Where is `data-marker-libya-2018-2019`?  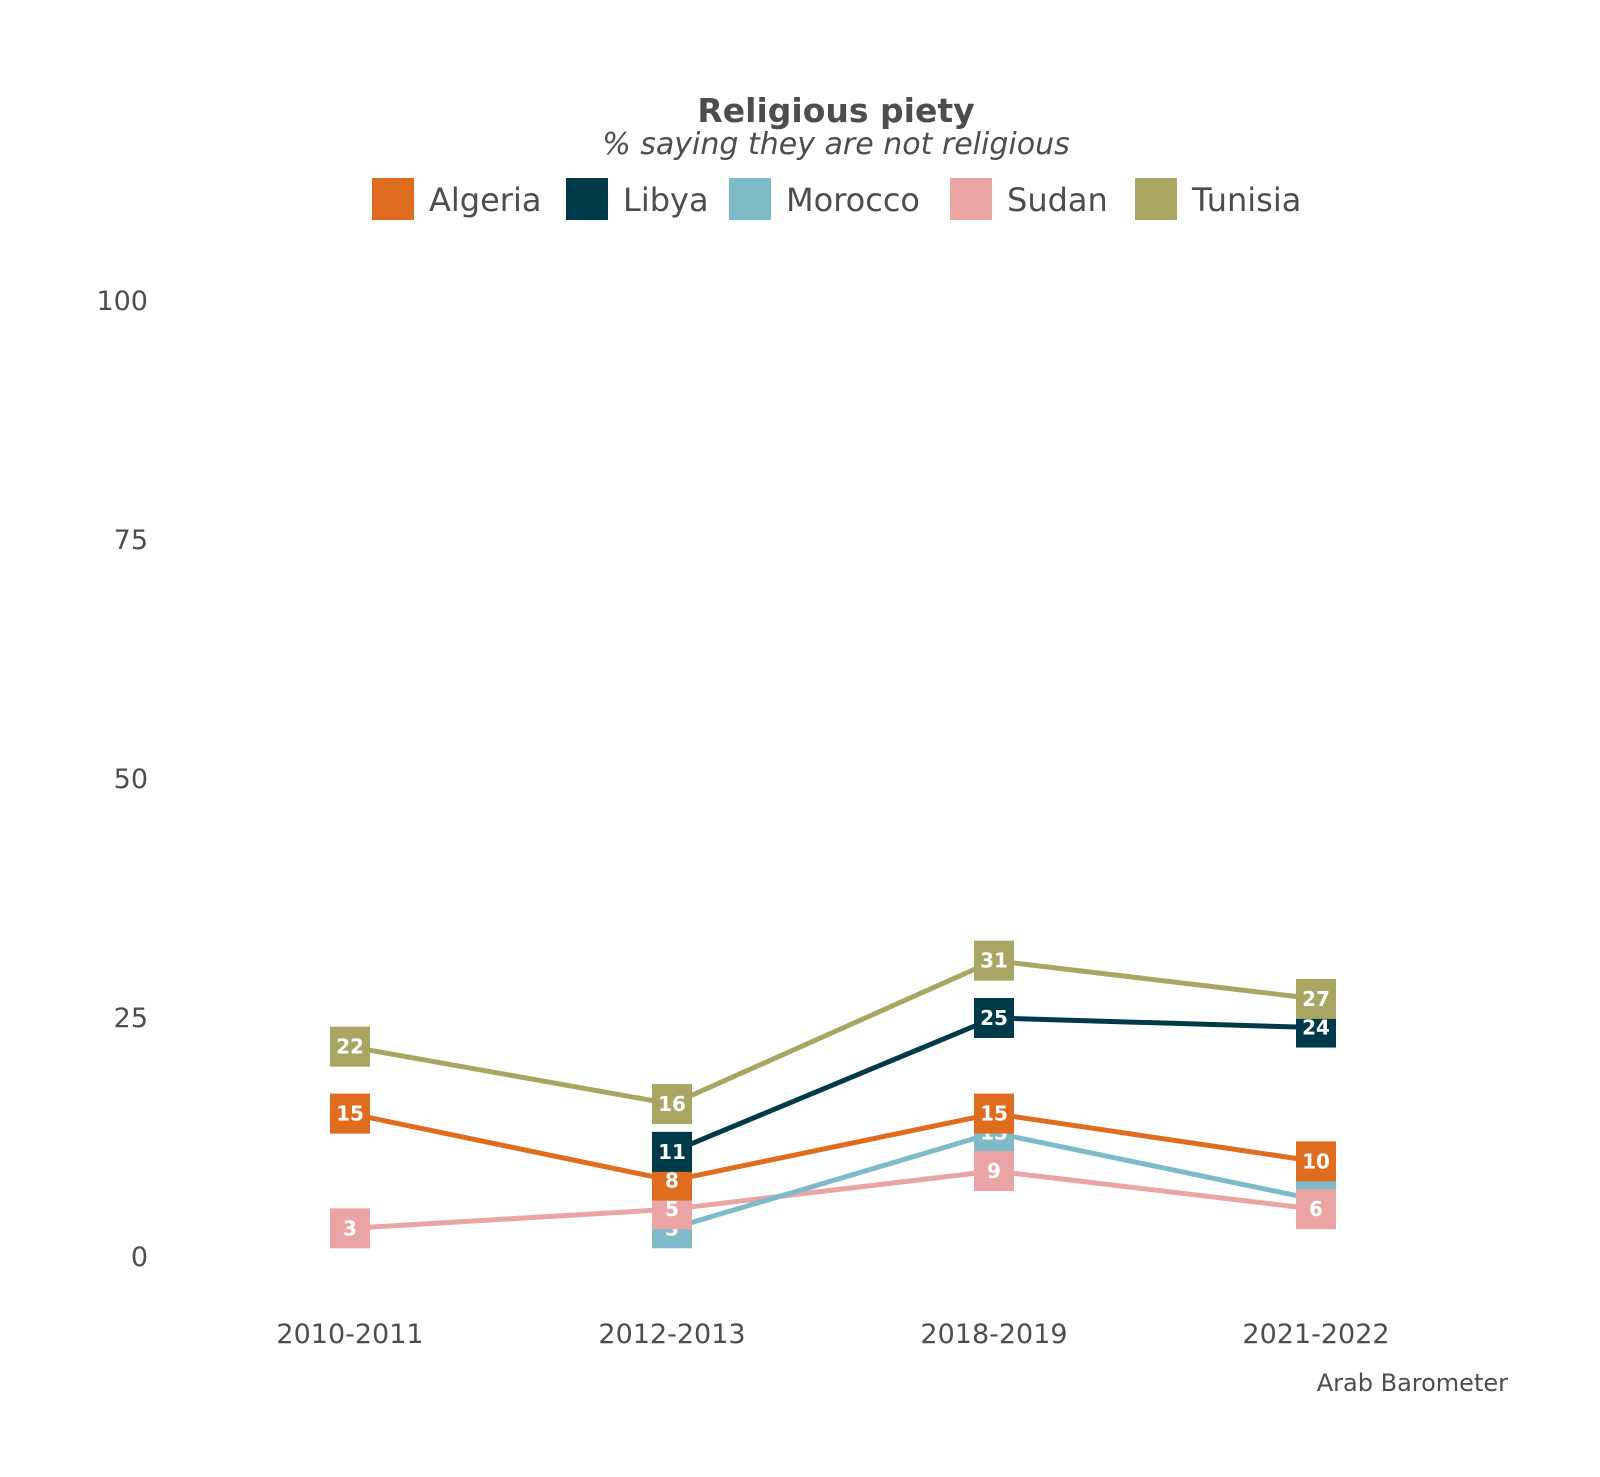
data-marker-libya-2018-2019 is located at coordinates (994, 1018).